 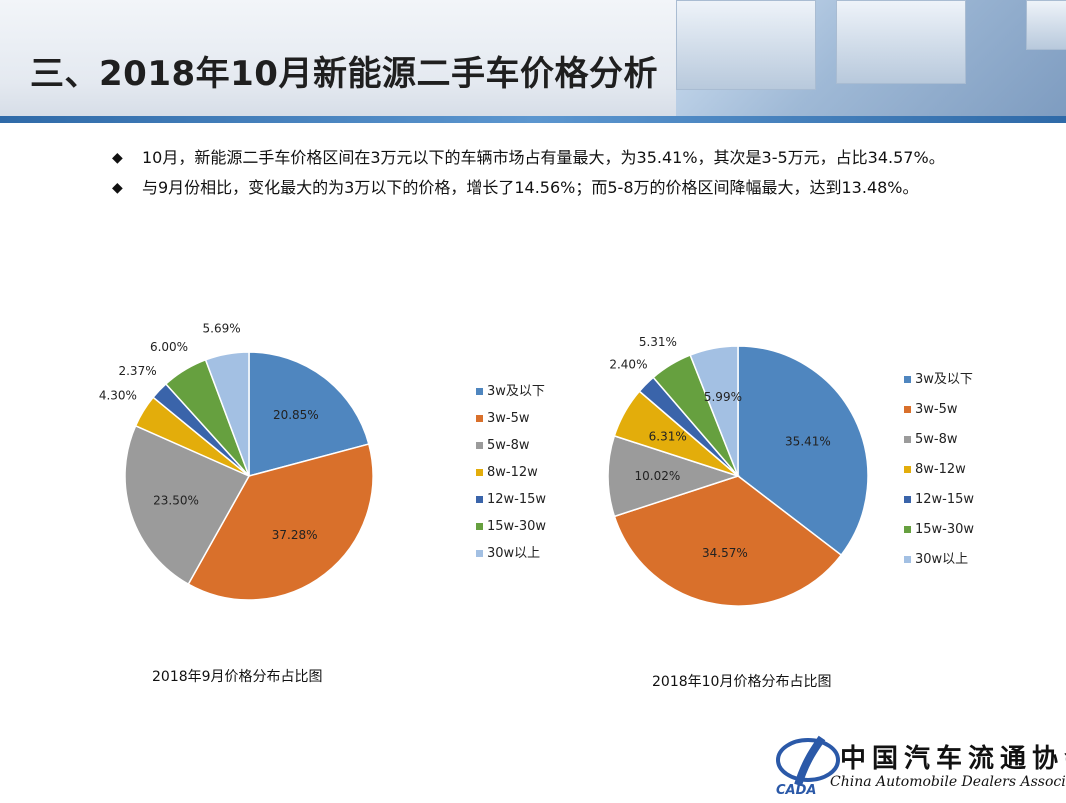 What do you see at coordinates (516, 499) in the screenshot?
I see `legend-label-0-4: 12w-15w` at bounding box center [516, 499].